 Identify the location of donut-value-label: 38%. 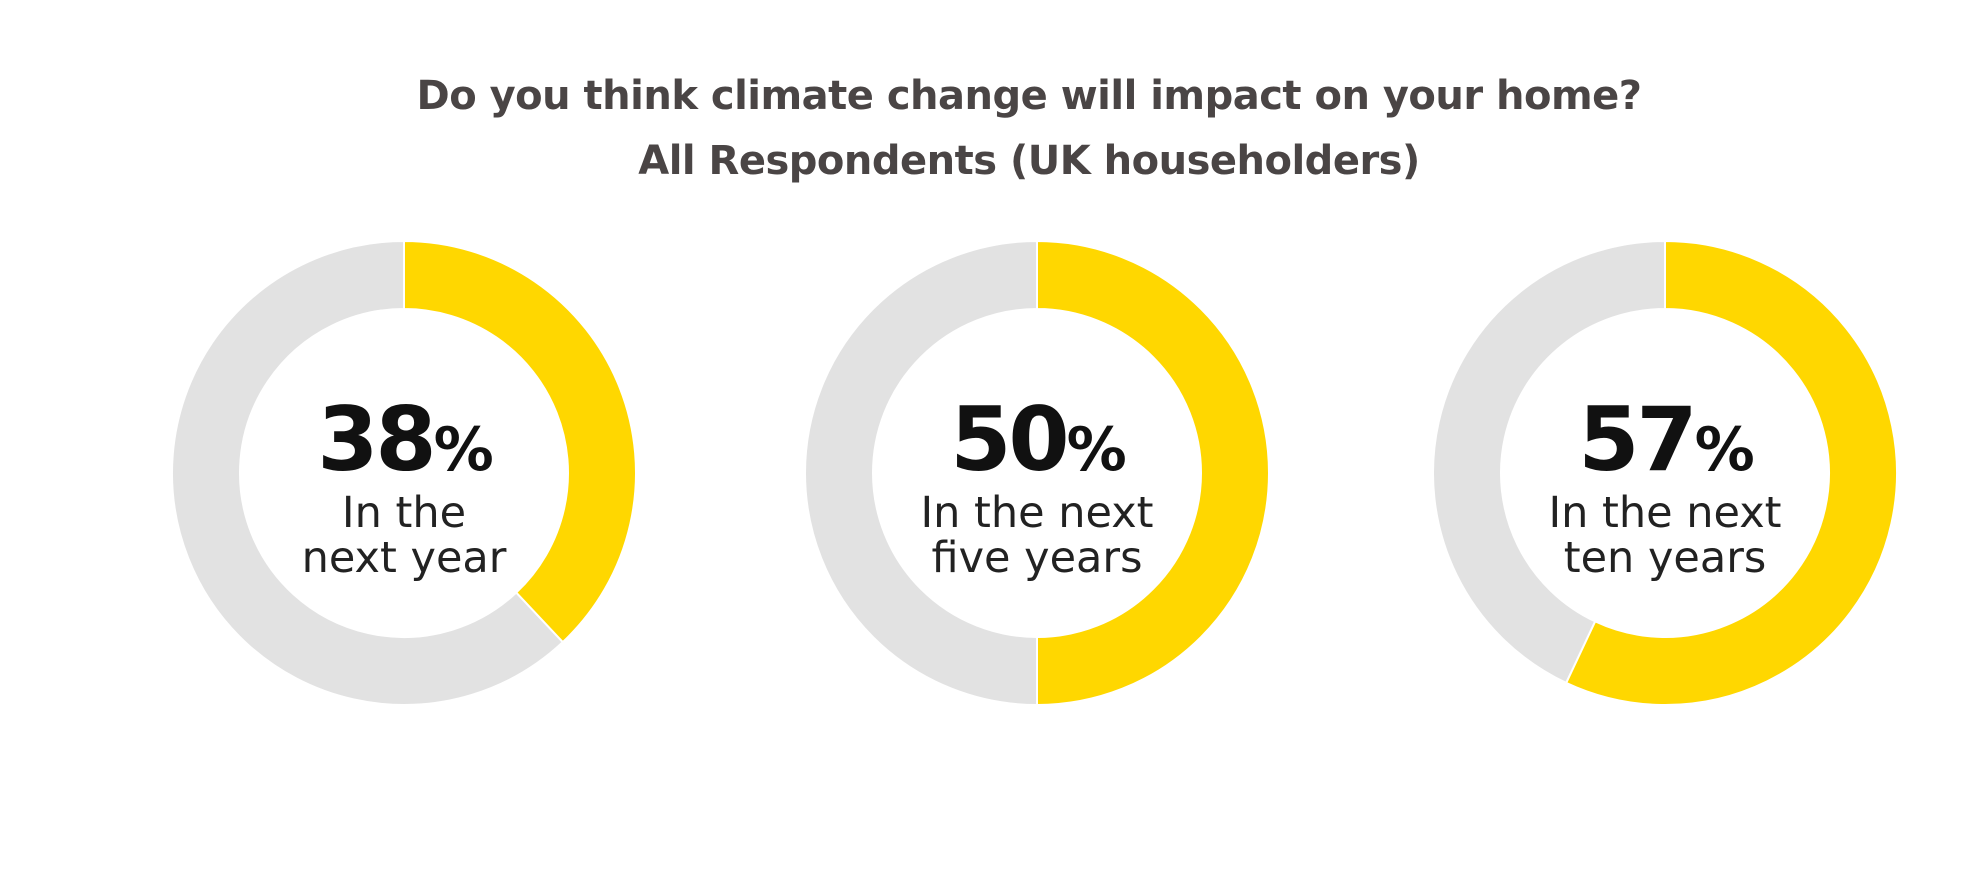
(404, 439).